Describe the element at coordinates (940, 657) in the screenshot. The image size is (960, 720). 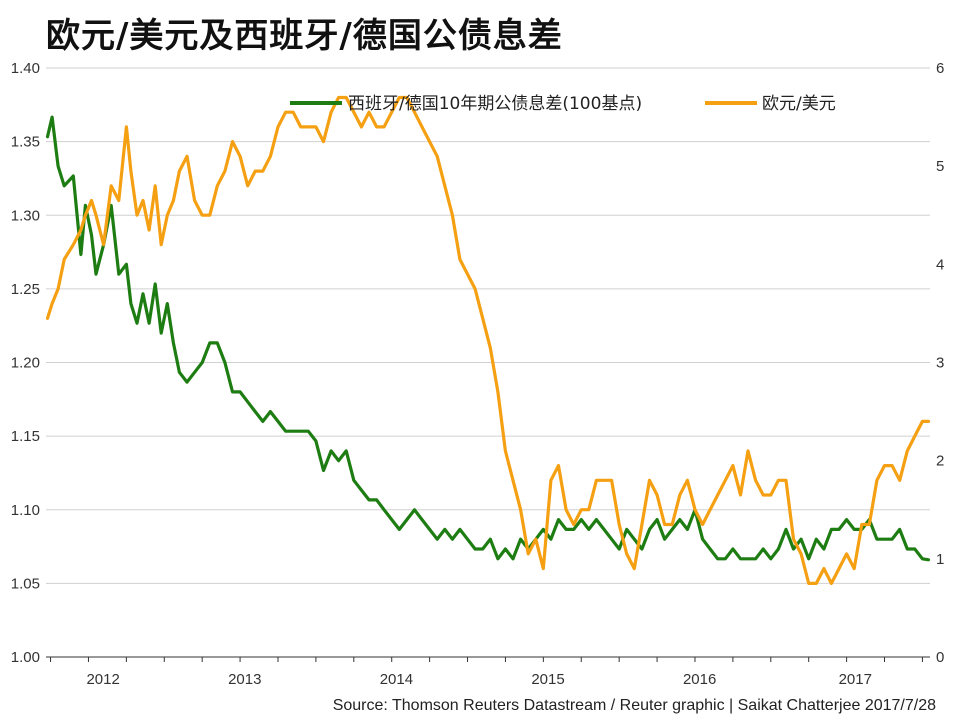
I see `y-right-tick-label: 0` at that location.